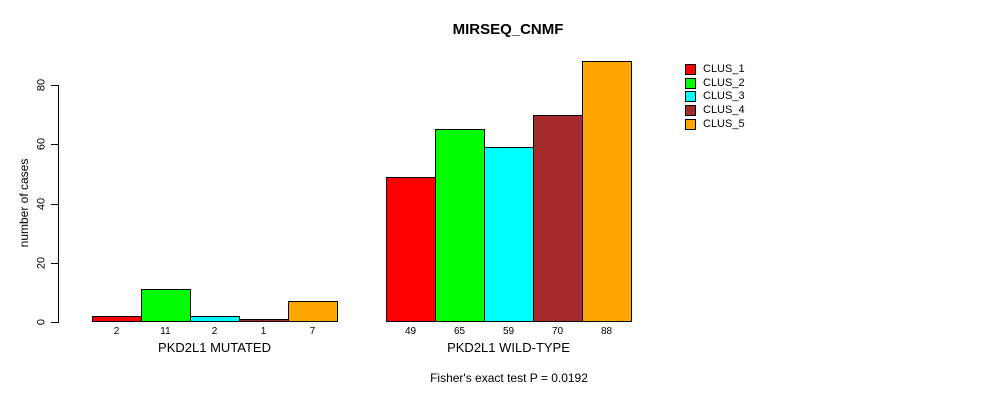 This screenshot has height=400, width=990. What do you see at coordinates (41, 144) in the screenshot?
I see `y-tick-label: 60` at bounding box center [41, 144].